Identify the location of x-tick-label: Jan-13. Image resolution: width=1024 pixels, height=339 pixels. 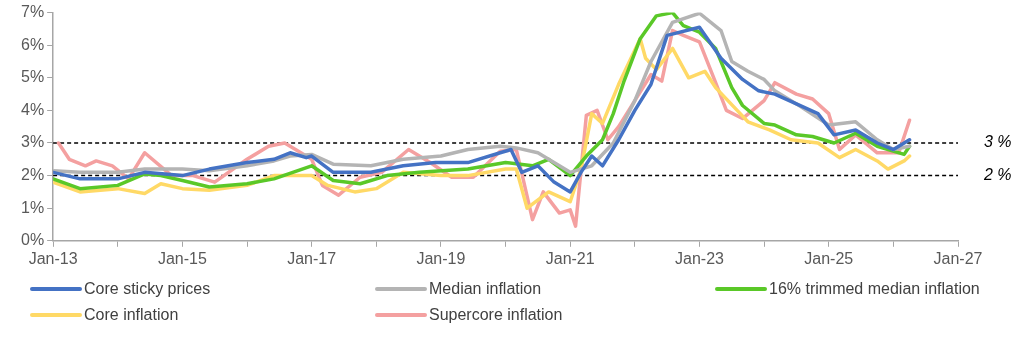
(53, 258).